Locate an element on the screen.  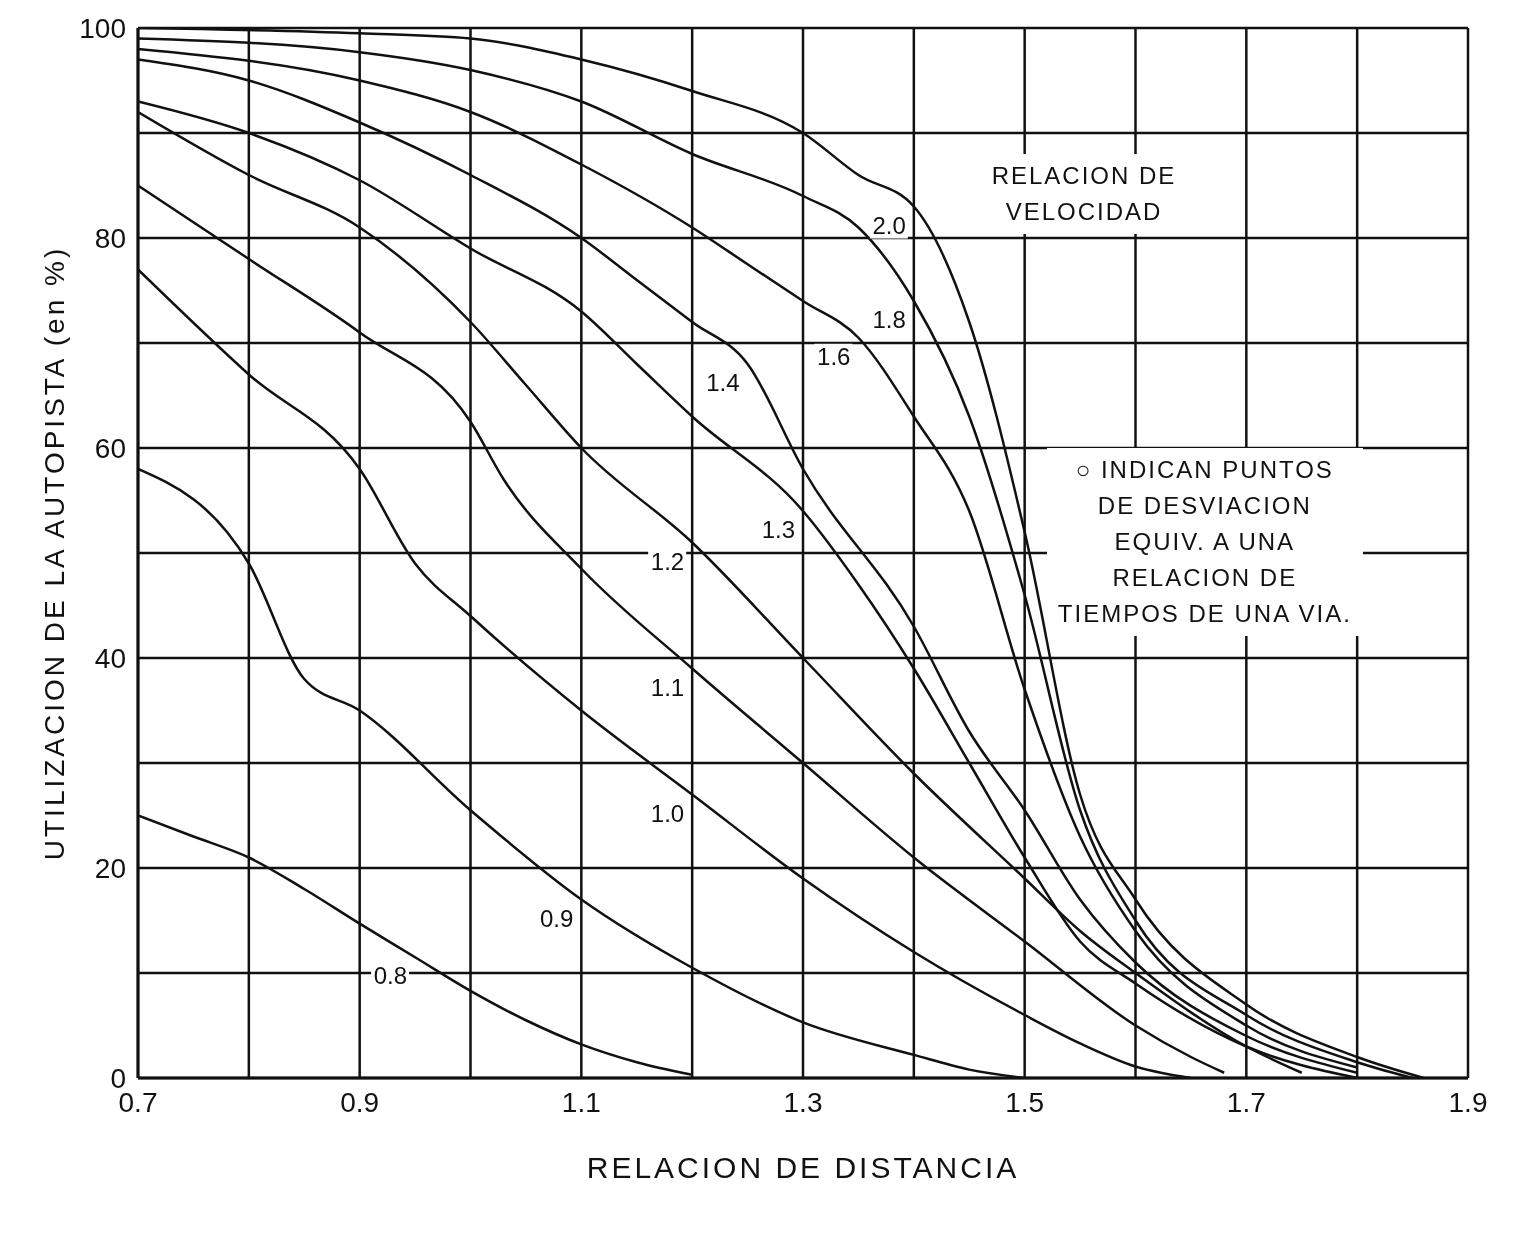
series-label: 0.8 is located at coordinates (390, 976).